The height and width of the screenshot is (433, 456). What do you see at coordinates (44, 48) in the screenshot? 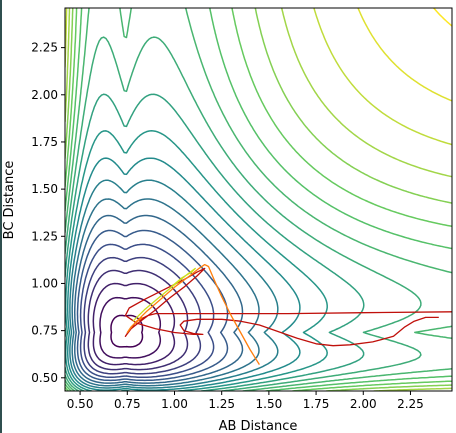
I see `y-tick-label: 2.25` at bounding box center [44, 48].